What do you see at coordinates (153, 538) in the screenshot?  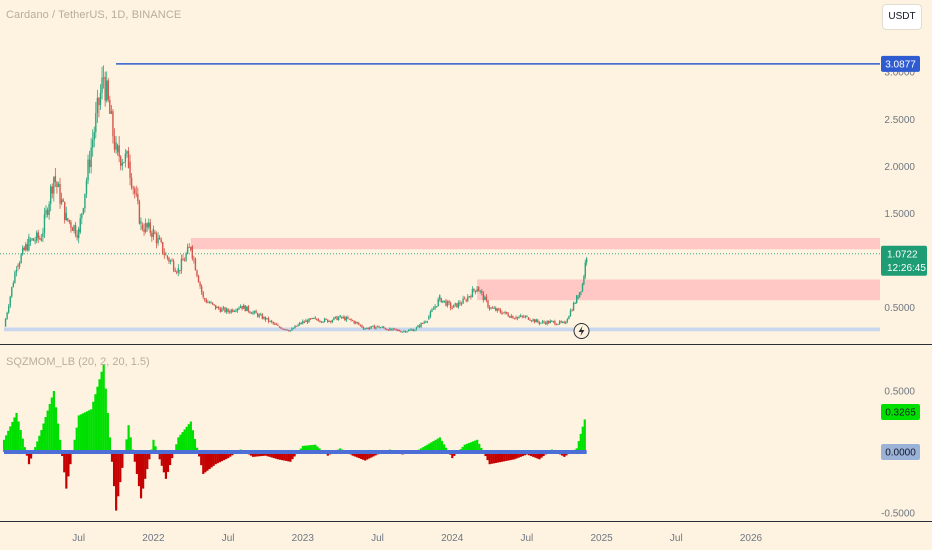 I see `time-tick-label: 2022` at bounding box center [153, 538].